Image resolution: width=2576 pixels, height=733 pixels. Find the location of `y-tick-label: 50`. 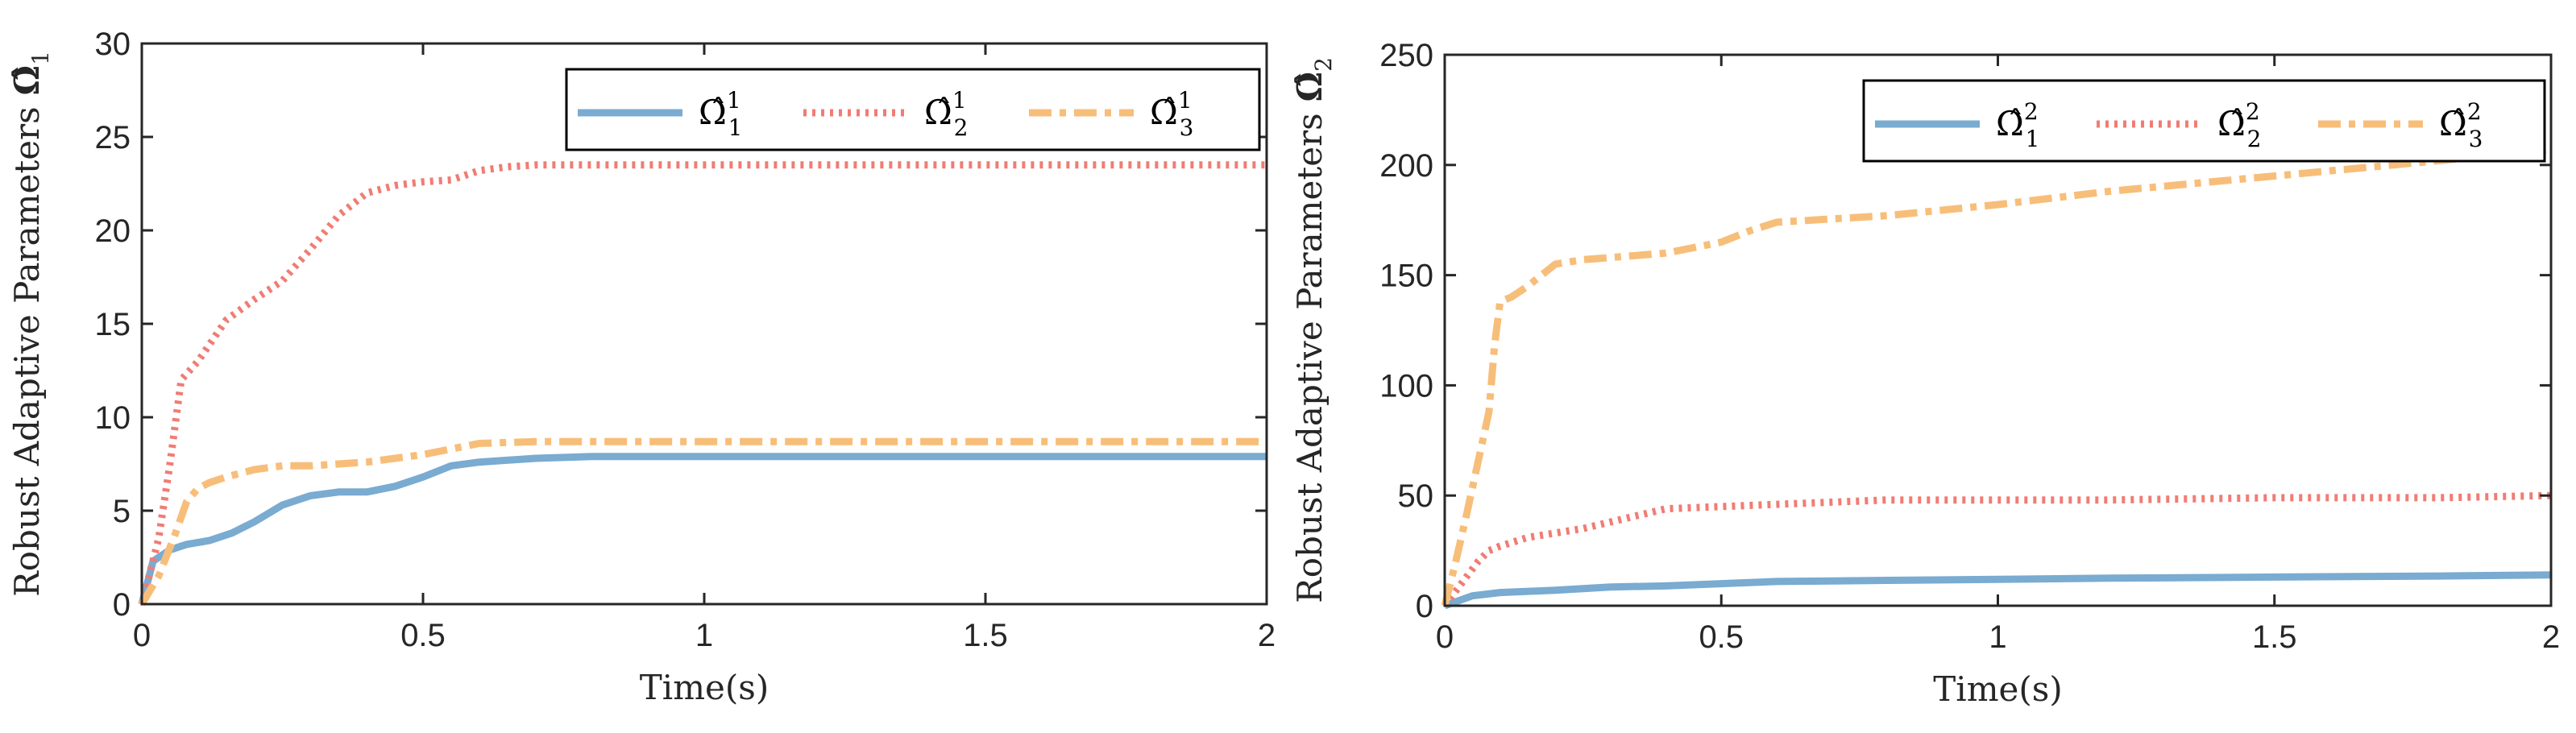

y-tick-label: 50 is located at coordinates (1416, 496).